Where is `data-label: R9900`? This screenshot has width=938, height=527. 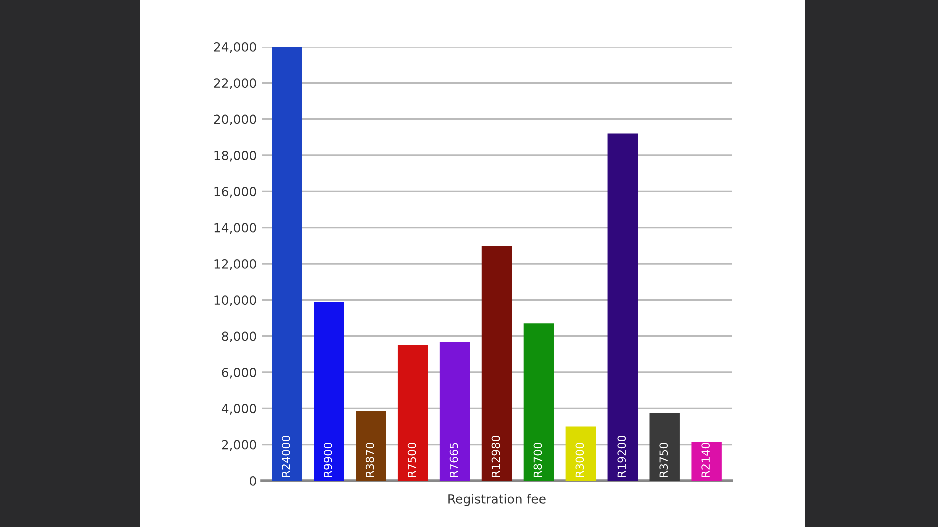 data-label: R9900 is located at coordinates (328, 460).